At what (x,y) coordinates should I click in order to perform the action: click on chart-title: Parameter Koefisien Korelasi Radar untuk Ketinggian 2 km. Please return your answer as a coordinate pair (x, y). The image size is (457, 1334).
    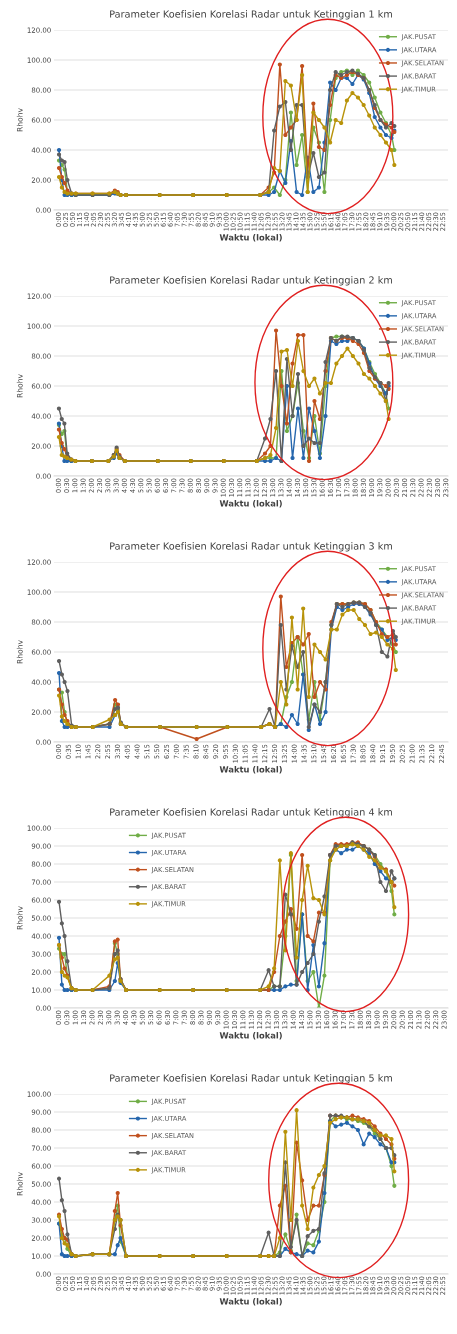
    Looking at the image, I should click on (251, 281).